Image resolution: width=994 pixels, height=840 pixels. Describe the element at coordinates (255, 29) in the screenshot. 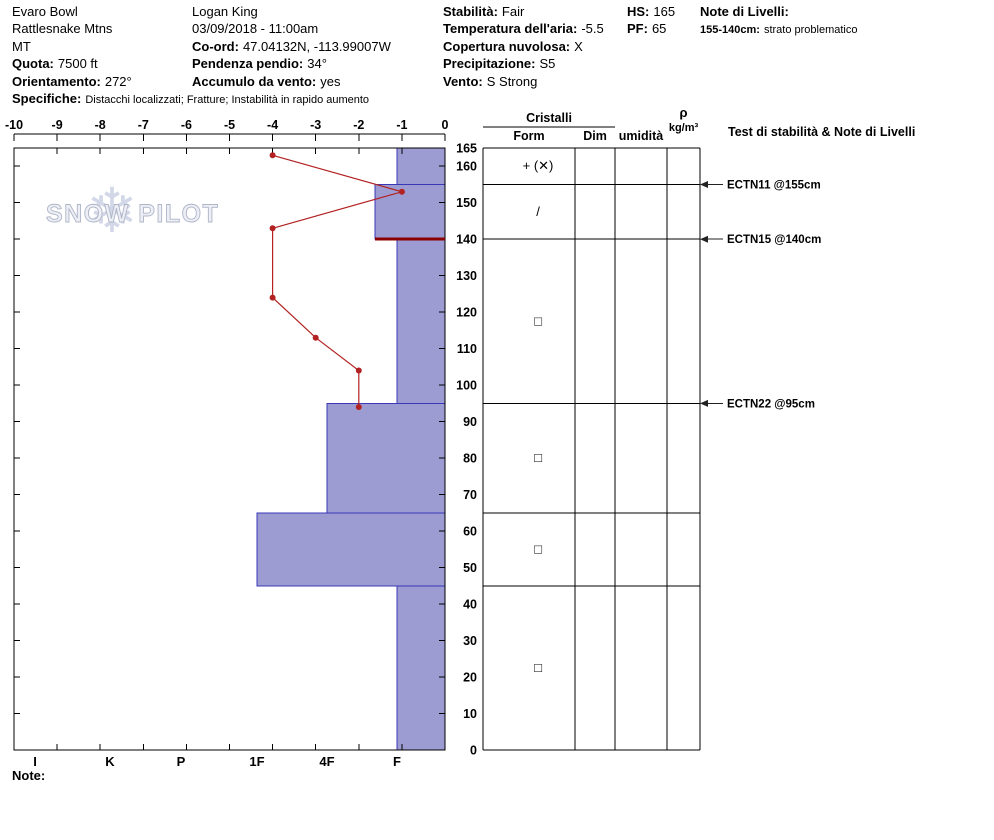

I see `observation-datetime: 03/09/2018 - 11:00am` at that location.